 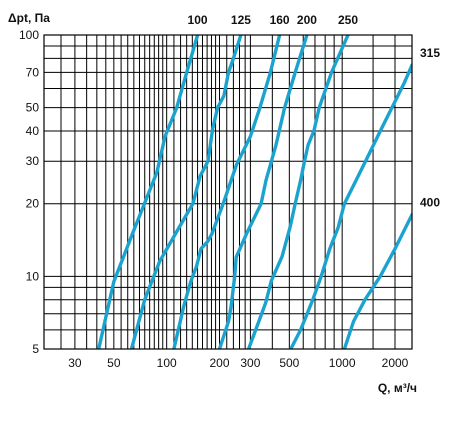 I want to click on y-tick-label: 20, so click(x=33, y=204).